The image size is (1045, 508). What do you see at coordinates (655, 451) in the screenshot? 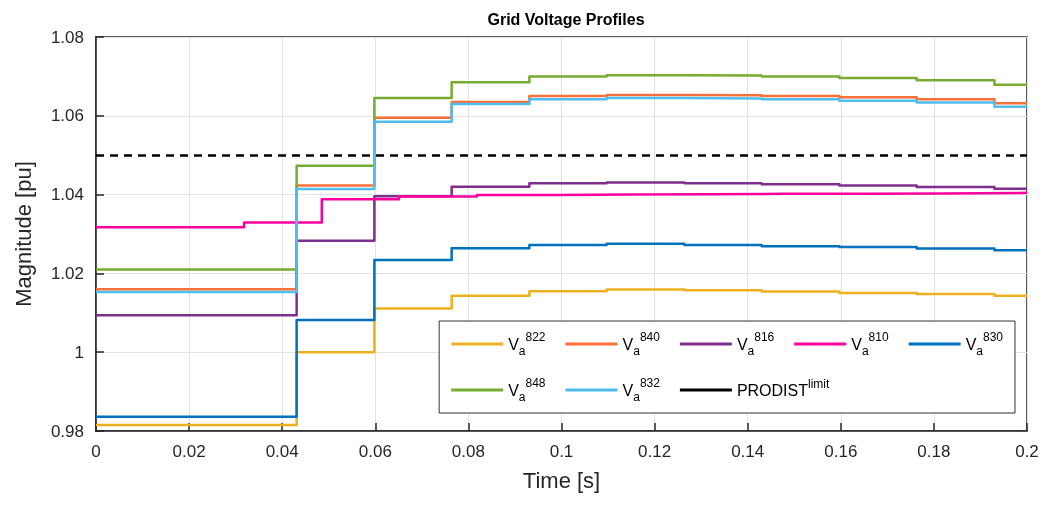
I see `x-tick-label: 0.12` at bounding box center [655, 451].